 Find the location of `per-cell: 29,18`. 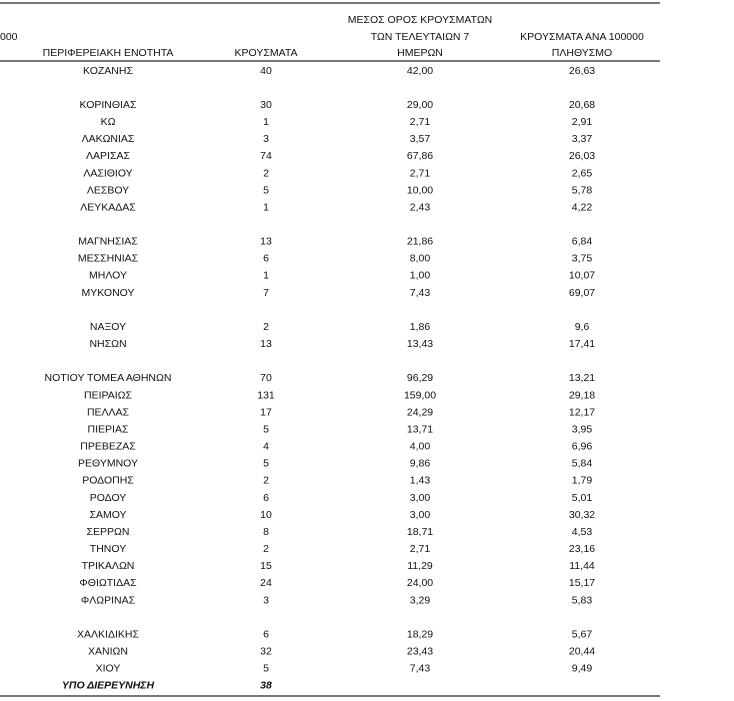

per-cell: 29,18 is located at coordinates (582, 395).